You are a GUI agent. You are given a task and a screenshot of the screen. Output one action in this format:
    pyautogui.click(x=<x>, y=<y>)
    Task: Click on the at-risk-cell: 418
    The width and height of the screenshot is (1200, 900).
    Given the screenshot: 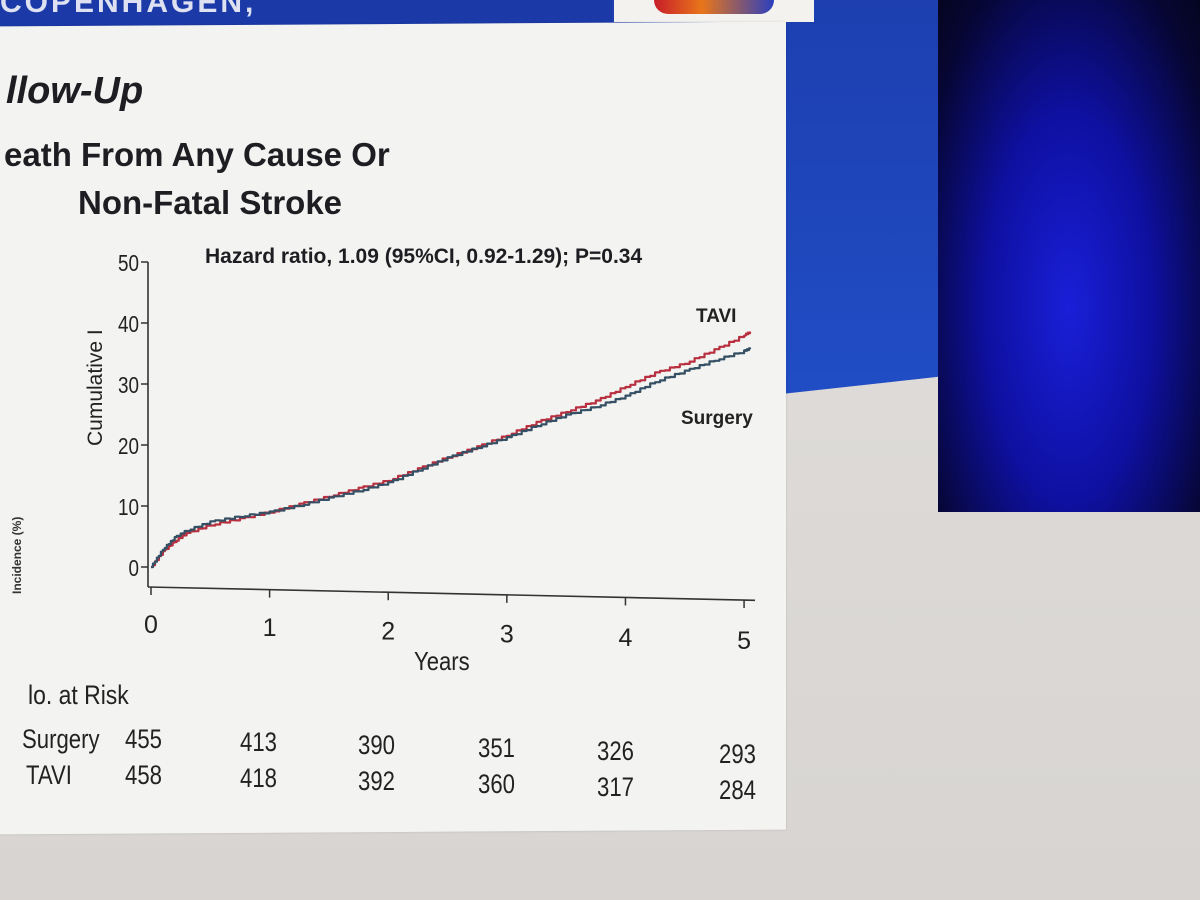 What is the action you would take?
    pyautogui.click(x=258, y=778)
    